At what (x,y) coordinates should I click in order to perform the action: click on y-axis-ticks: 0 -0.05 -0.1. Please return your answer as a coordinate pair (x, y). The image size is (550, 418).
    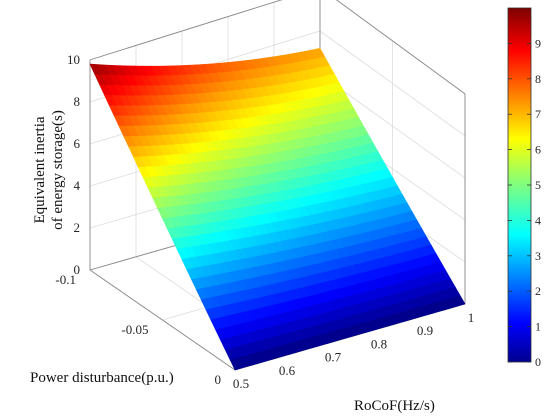
    Looking at the image, I should click on (138, 329).